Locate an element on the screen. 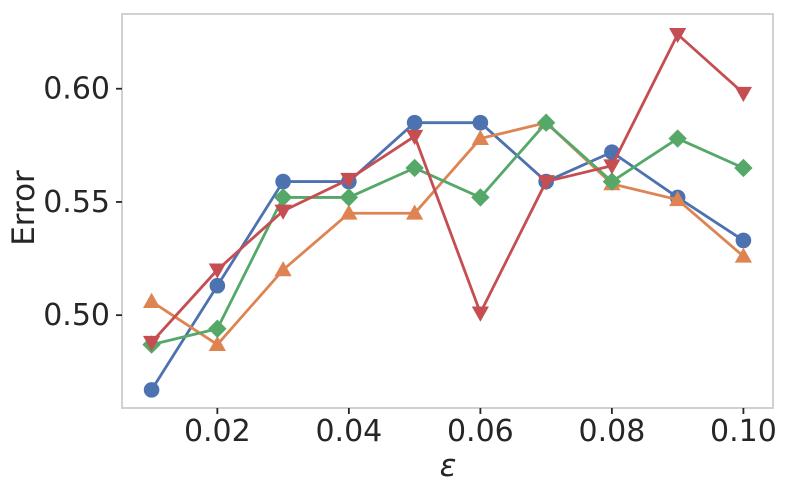  x-tick-label: 0.10 is located at coordinates (743, 431).